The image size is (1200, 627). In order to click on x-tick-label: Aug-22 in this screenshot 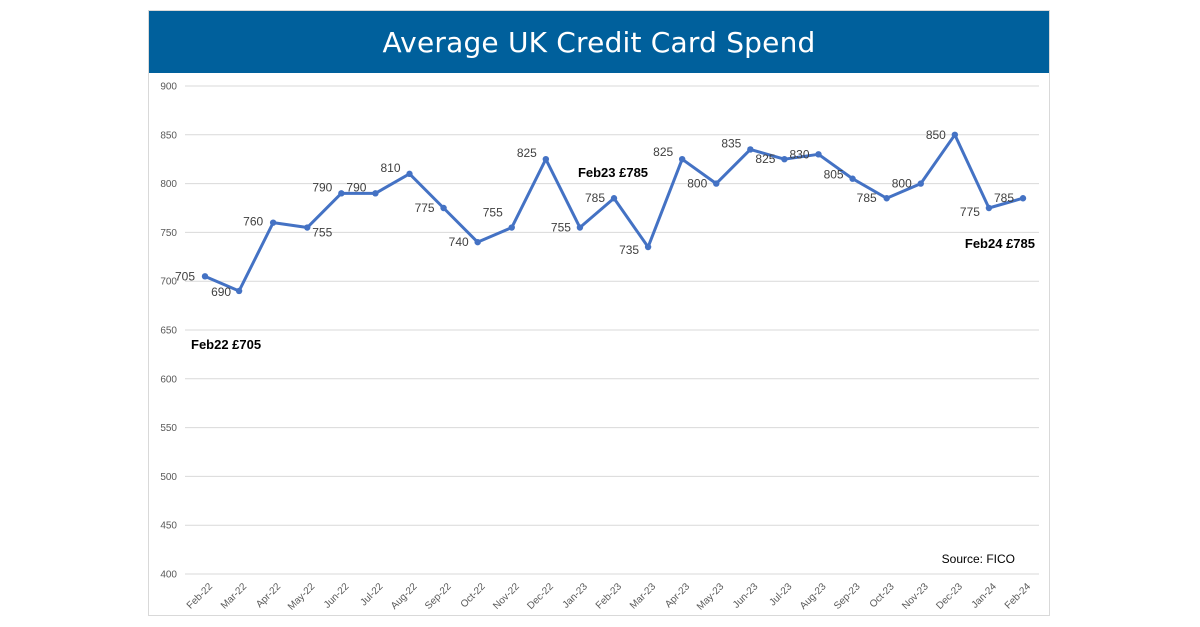, I will do `click(404, 596)`.